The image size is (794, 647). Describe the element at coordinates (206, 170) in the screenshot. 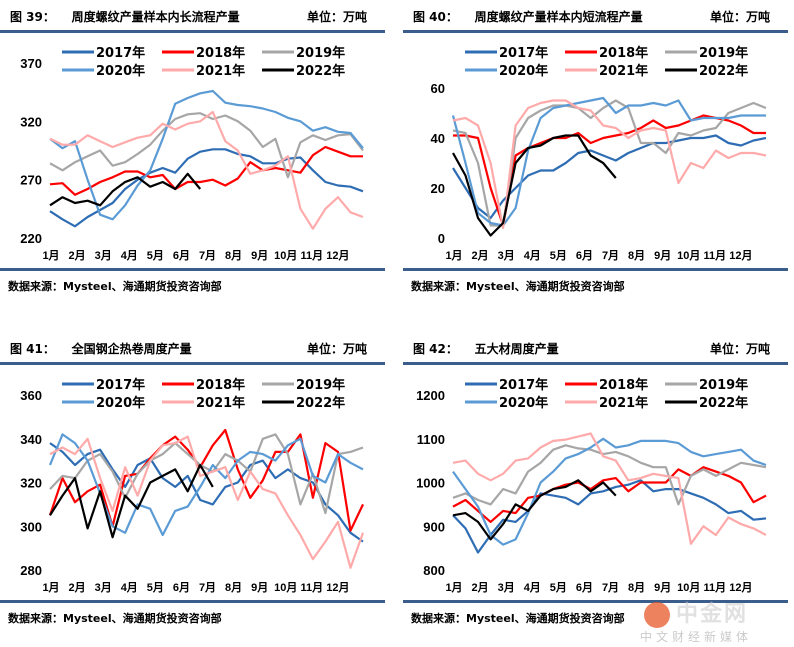

I see `series-line-2018` at that location.